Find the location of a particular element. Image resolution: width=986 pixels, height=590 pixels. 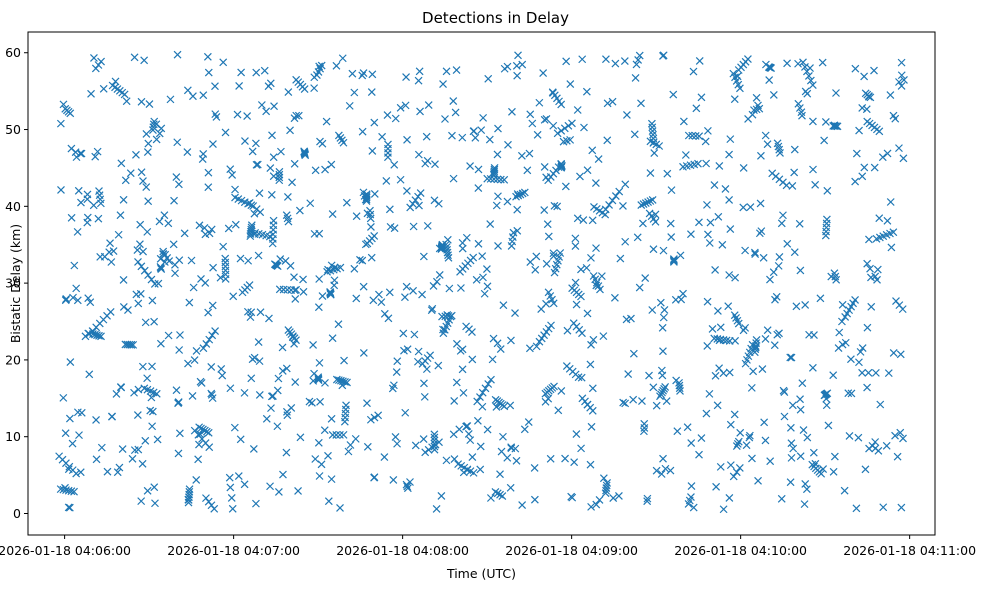

y-axis: 0 10 20 30 40 50 60 is located at coordinates (16, 283).